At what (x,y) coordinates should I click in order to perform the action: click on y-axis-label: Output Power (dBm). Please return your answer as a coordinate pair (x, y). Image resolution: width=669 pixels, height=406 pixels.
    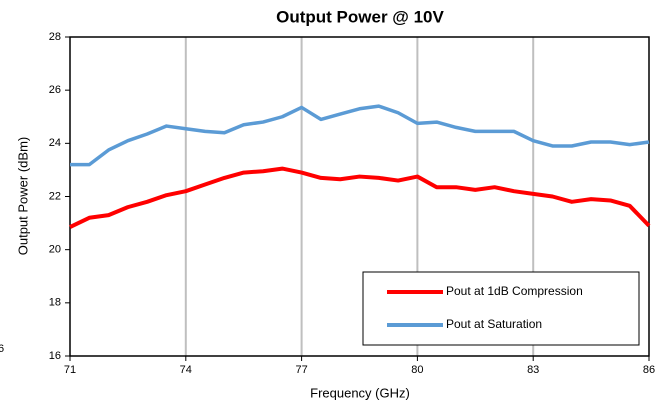
    Looking at the image, I should click on (22, 196).